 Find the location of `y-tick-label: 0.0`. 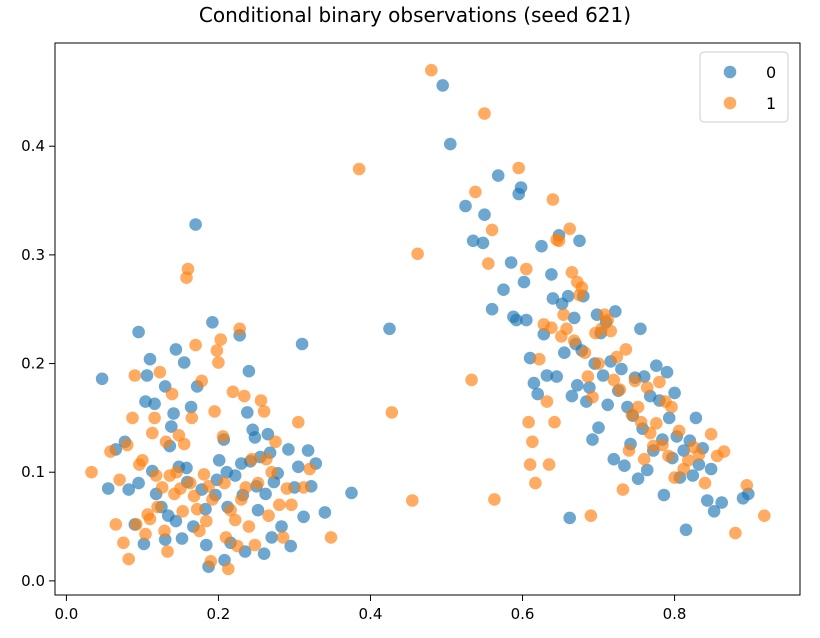

y-tick-label: 0.0 is located at coordinates (33, 581).